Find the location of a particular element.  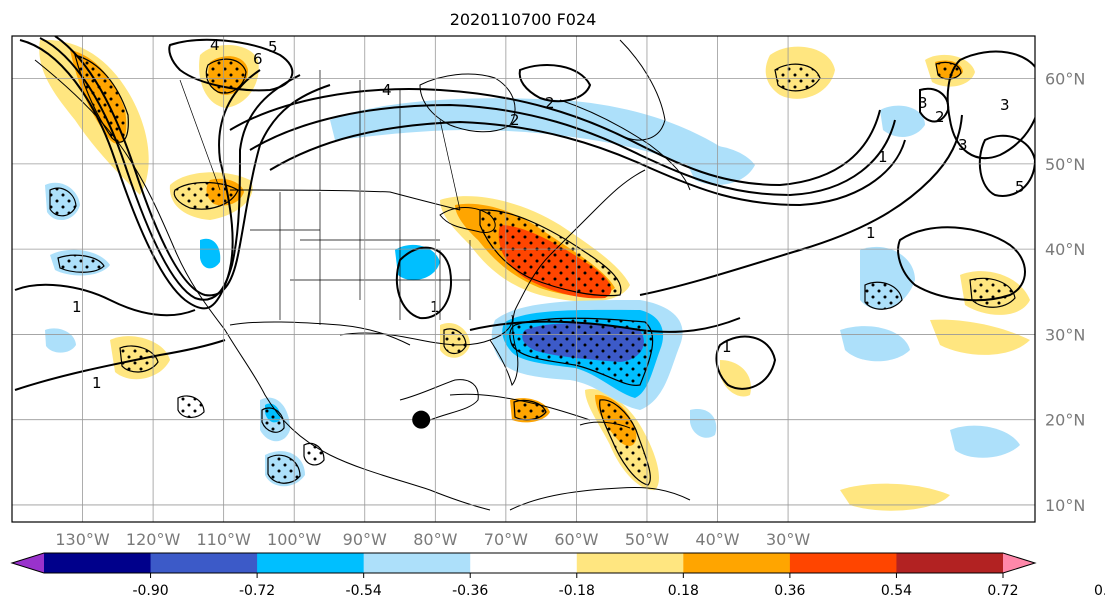

florida is located at coordinates (504, 348).